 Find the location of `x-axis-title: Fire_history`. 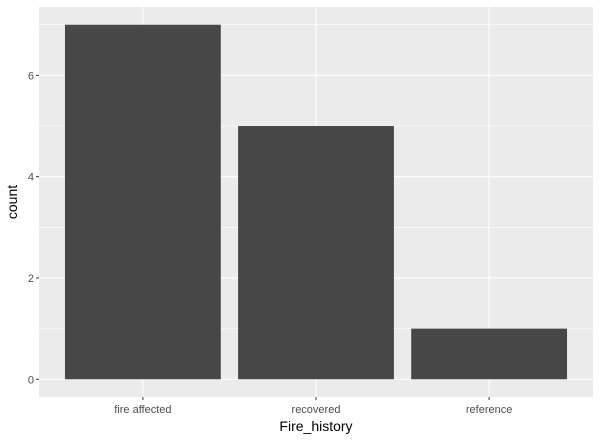

x-axis-title: Fire_history is located at coordinates (315, 426).